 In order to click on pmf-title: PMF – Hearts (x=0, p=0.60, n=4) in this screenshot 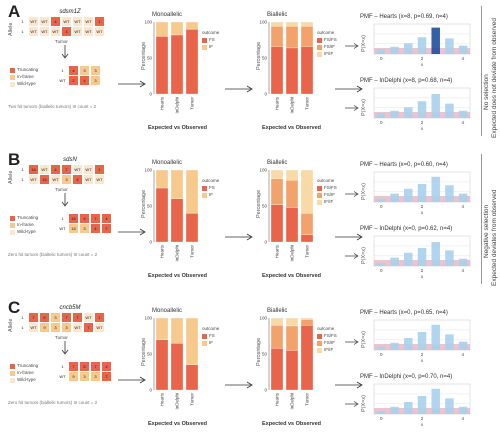, I will do `click(404, 165)`.